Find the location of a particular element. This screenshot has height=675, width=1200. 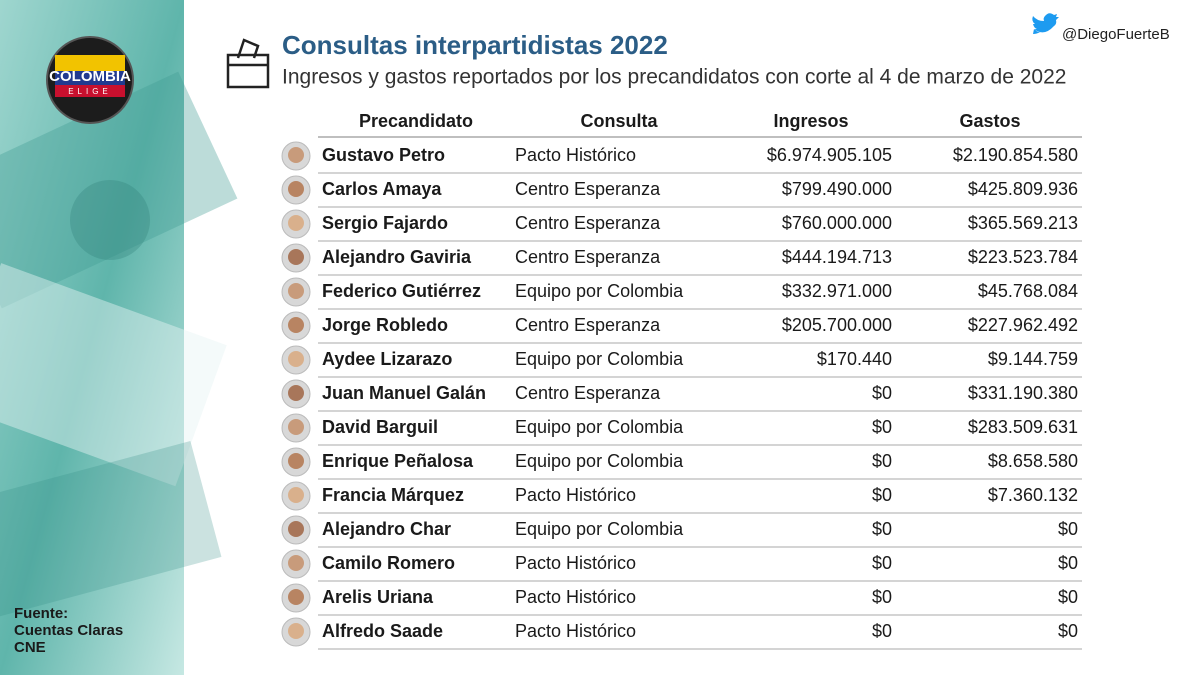

gastos: $283.509.631 is located at coordinates (1023, 427).